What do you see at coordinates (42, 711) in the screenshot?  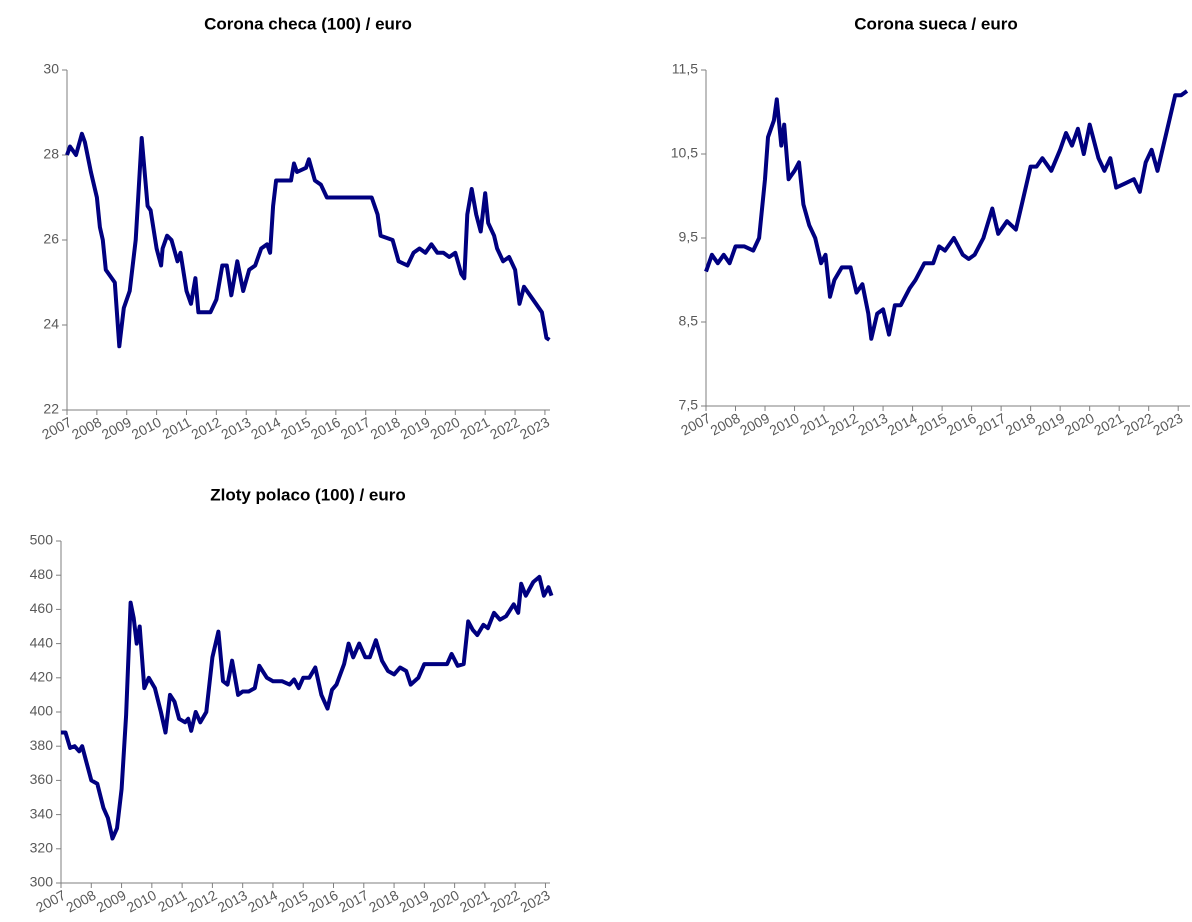 I see `y-tick-label: 400` at bounding box center [42, 711].